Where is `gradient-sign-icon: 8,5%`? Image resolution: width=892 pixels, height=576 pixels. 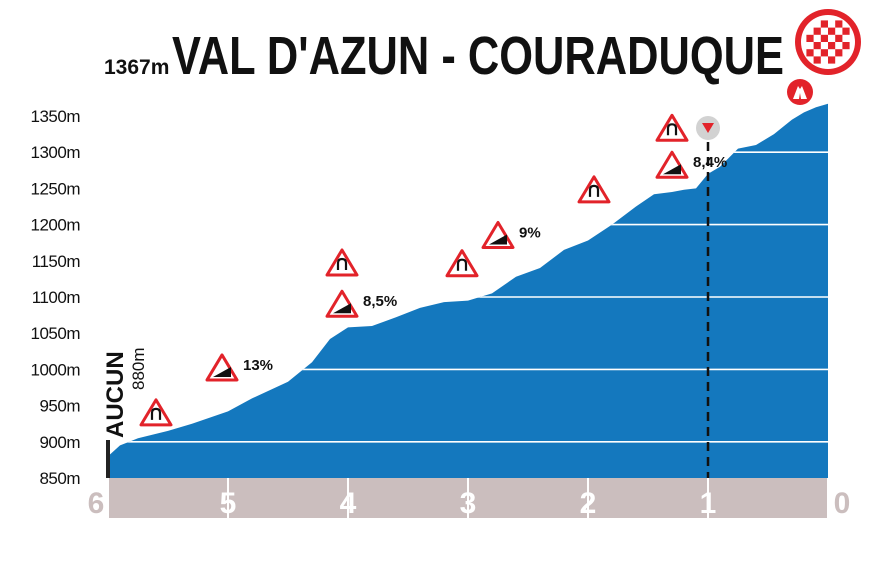 gradient-sign-icon: 8,5% is located at coordinates (361, 303).